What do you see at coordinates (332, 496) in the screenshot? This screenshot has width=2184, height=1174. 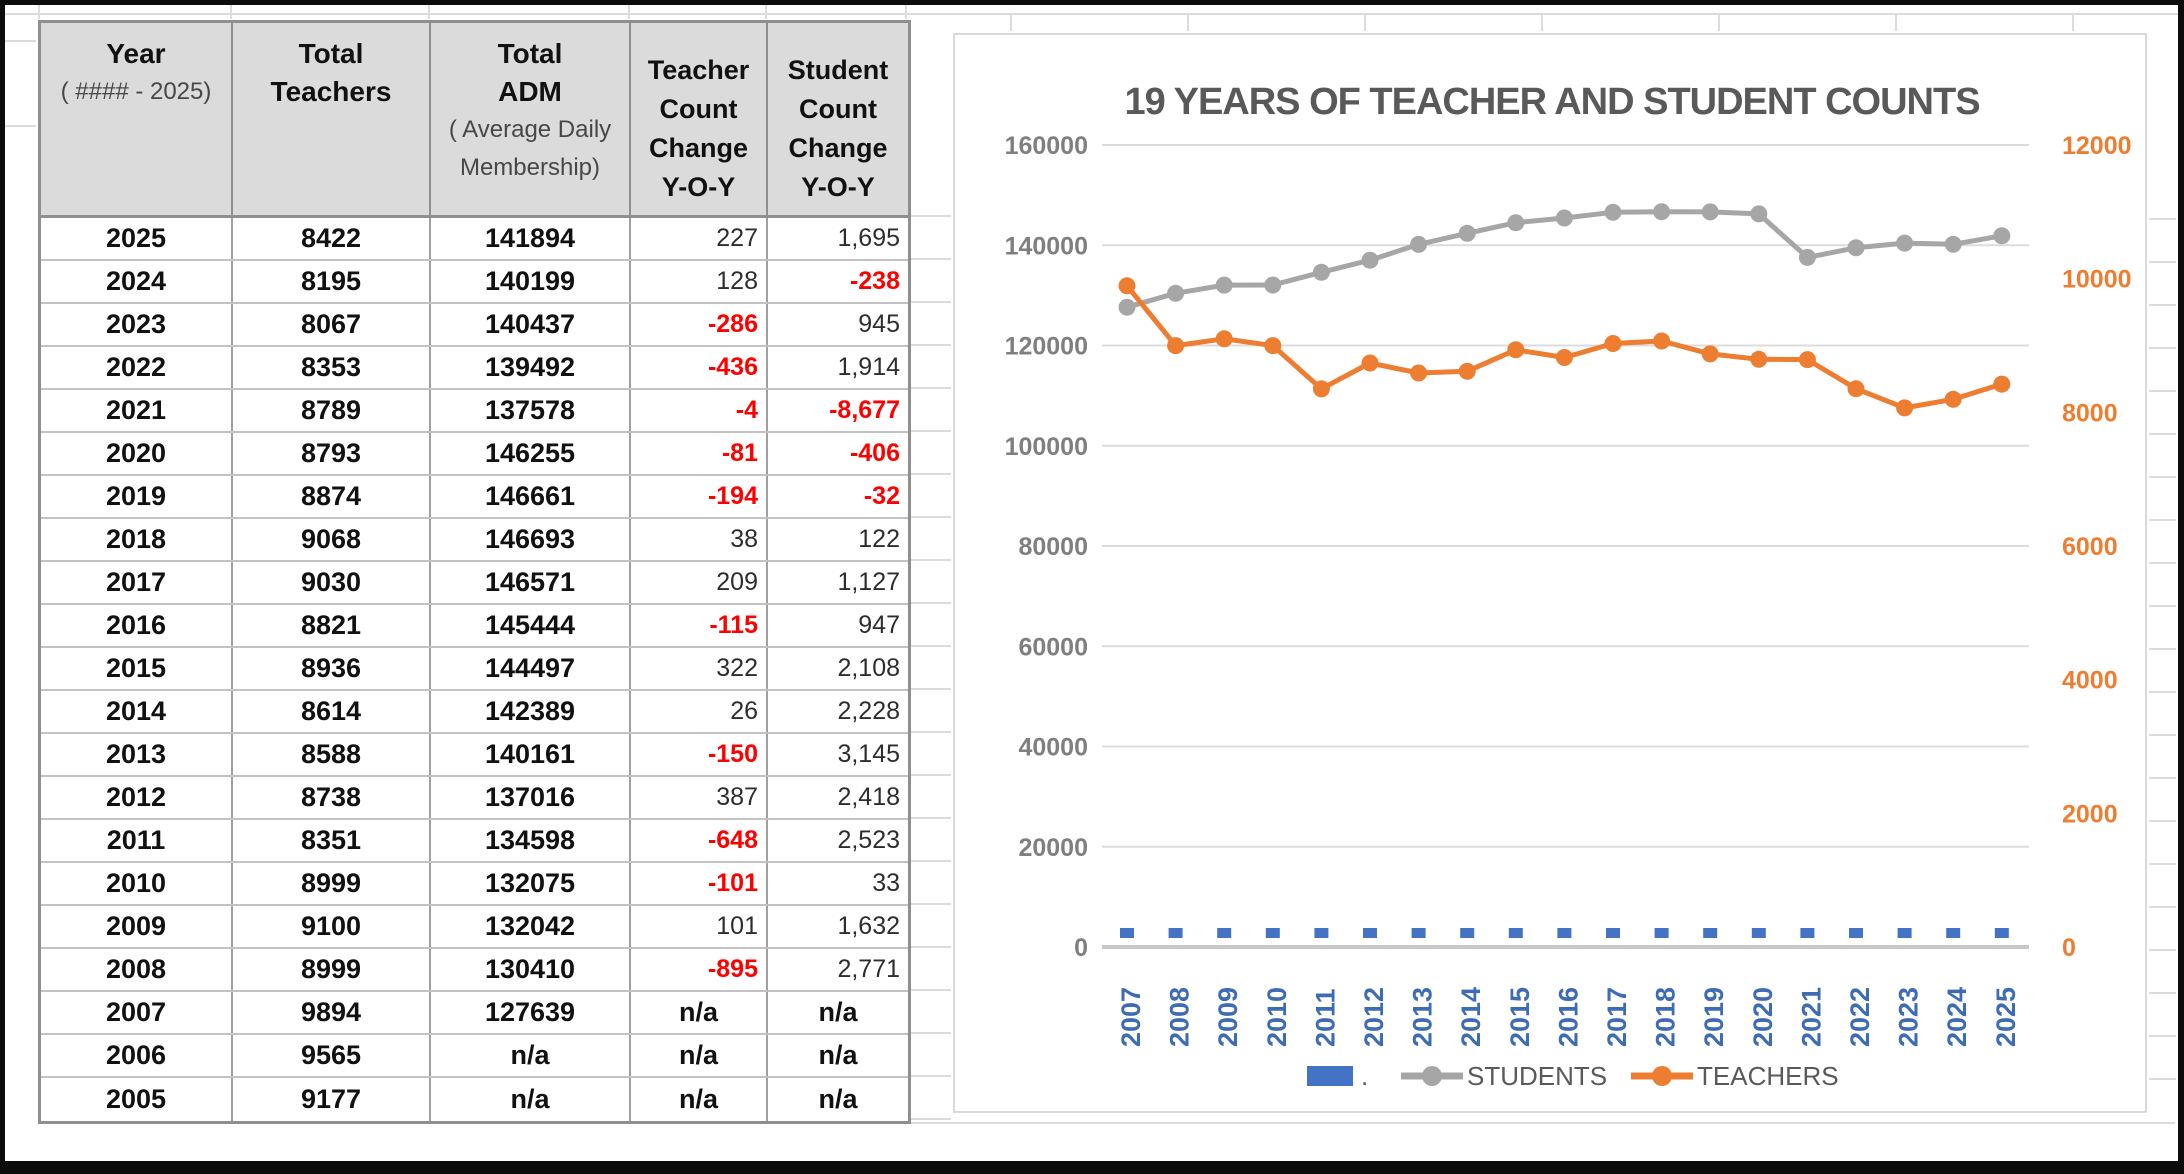 I see `cell-total-teachers: 8874` at bounding box center [332, 496].